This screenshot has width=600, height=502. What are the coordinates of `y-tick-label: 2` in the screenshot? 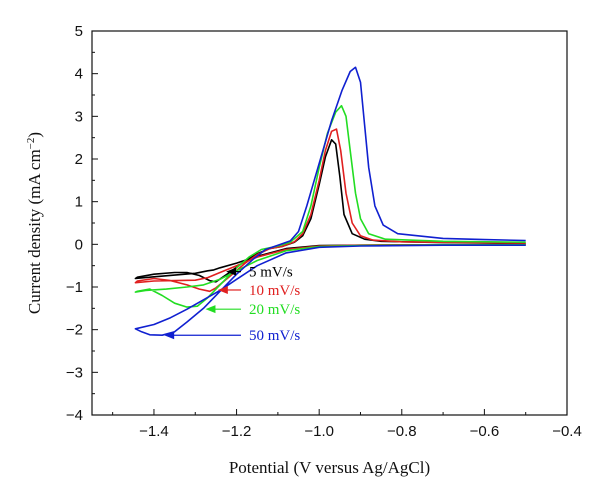 It's located at (79, 159).